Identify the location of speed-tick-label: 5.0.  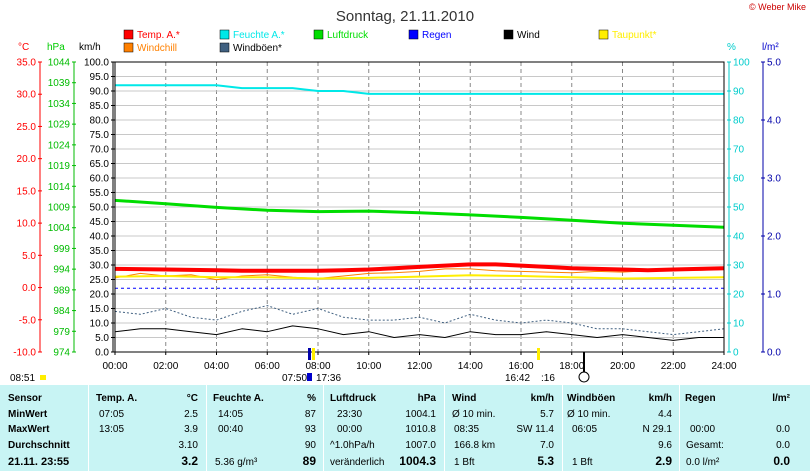
(102, 338).